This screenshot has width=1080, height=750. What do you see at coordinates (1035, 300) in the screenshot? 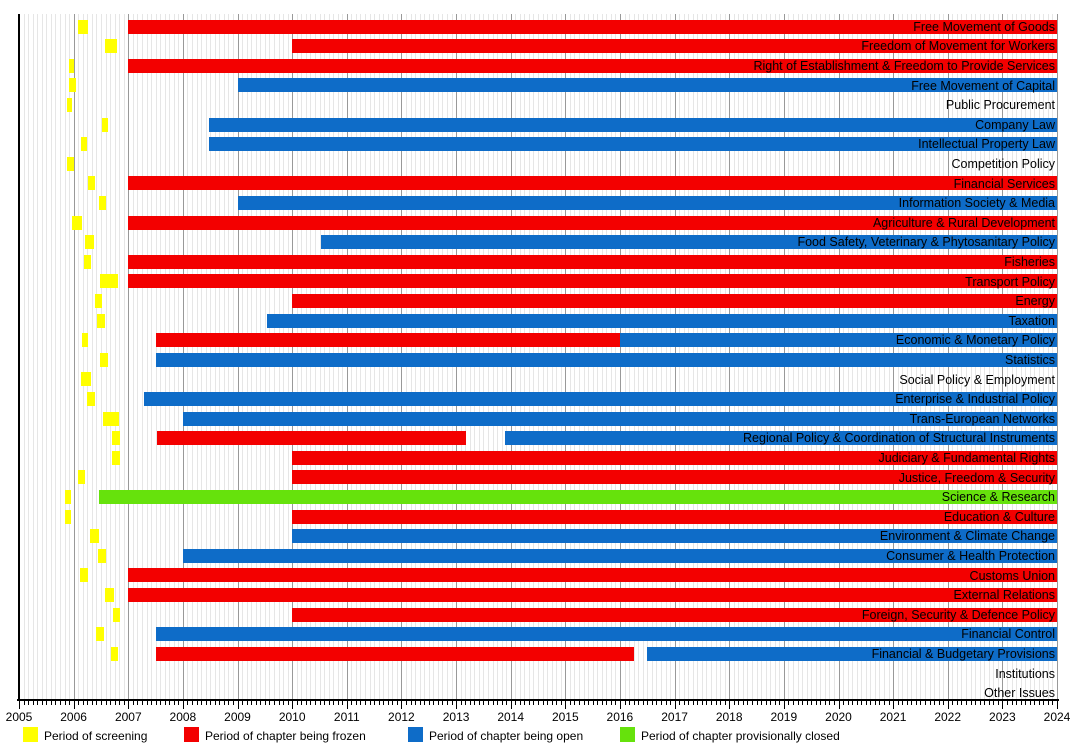
I see `row-label: Energy` at bounding box center [1035, 300].